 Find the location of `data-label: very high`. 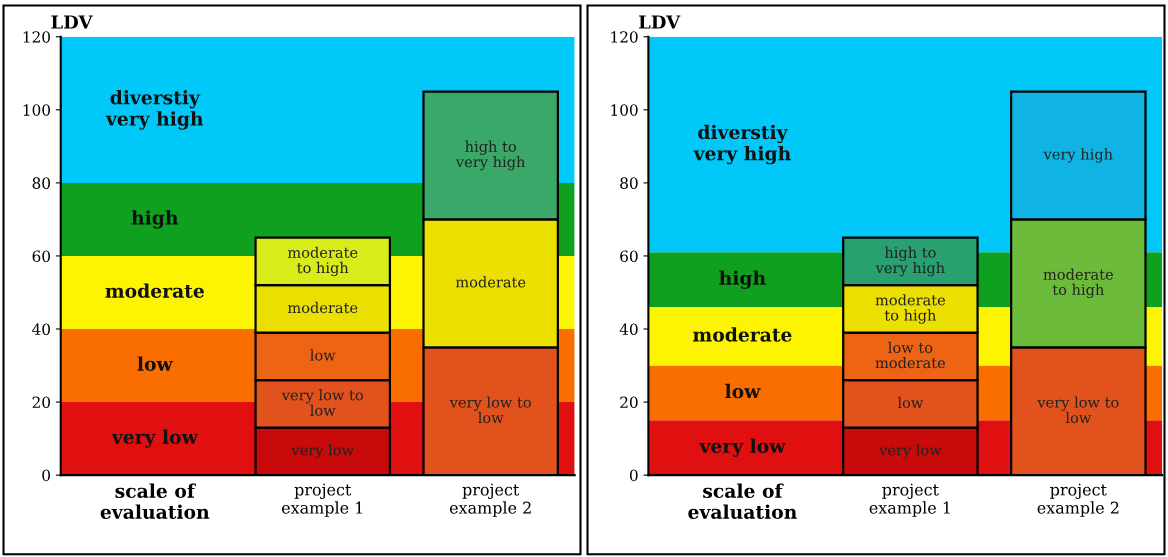

data-label: very high is located at coordinates (1078, 155).